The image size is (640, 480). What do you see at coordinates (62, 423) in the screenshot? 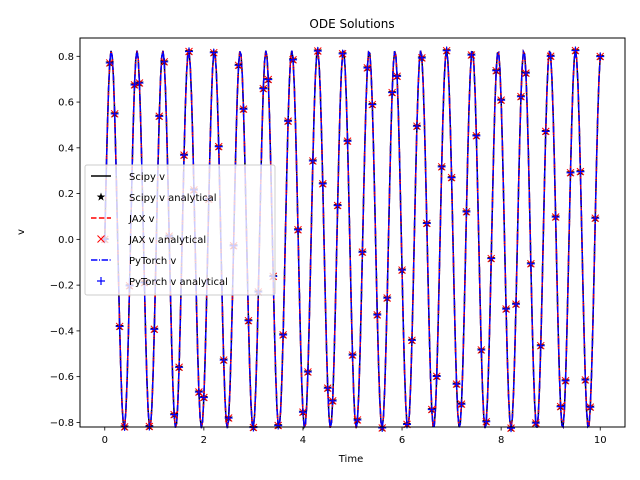
I see `y-tick-label: −0.8` at bounding box center [62, 423].